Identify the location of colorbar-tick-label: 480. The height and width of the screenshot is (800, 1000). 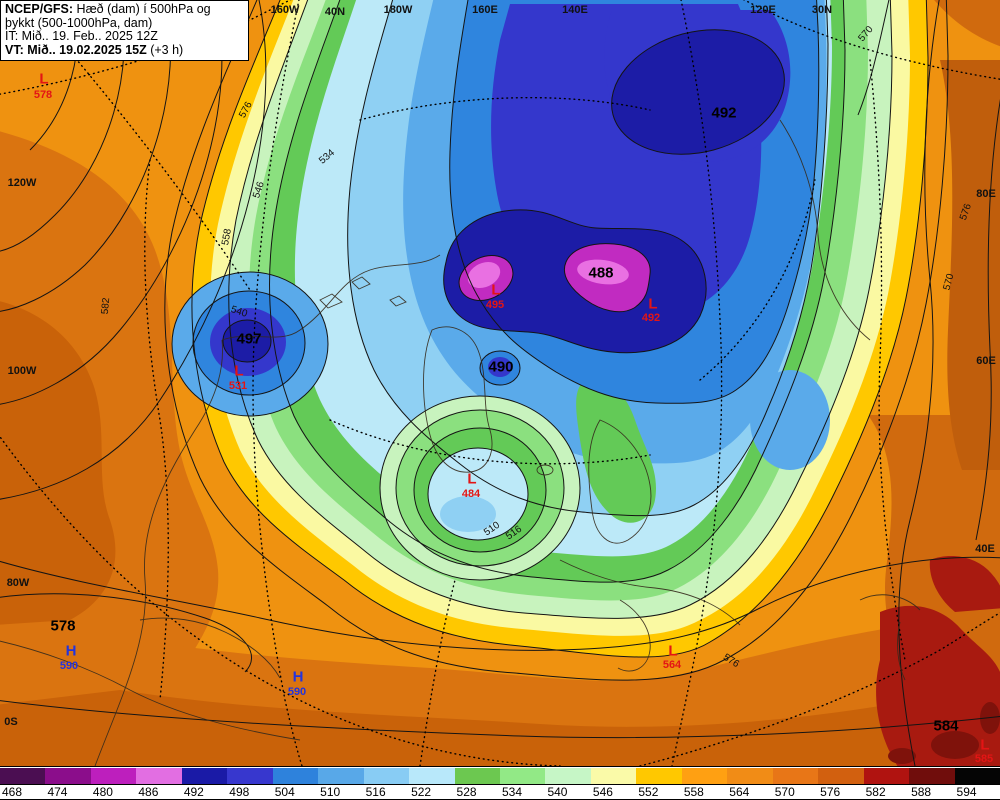
(102, 792).